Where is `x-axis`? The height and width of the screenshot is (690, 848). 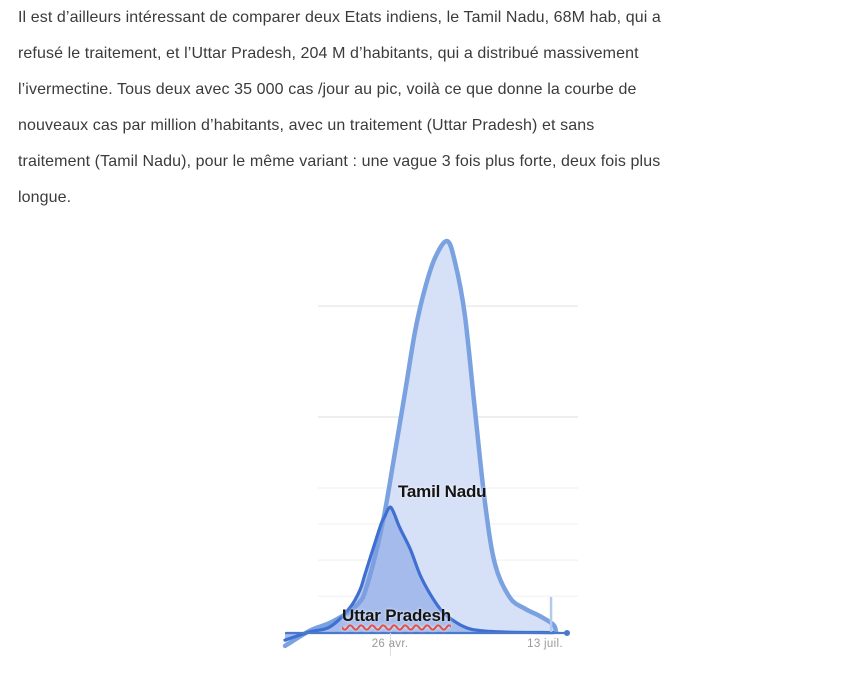 x-axis is located at coordinates (427, 643).